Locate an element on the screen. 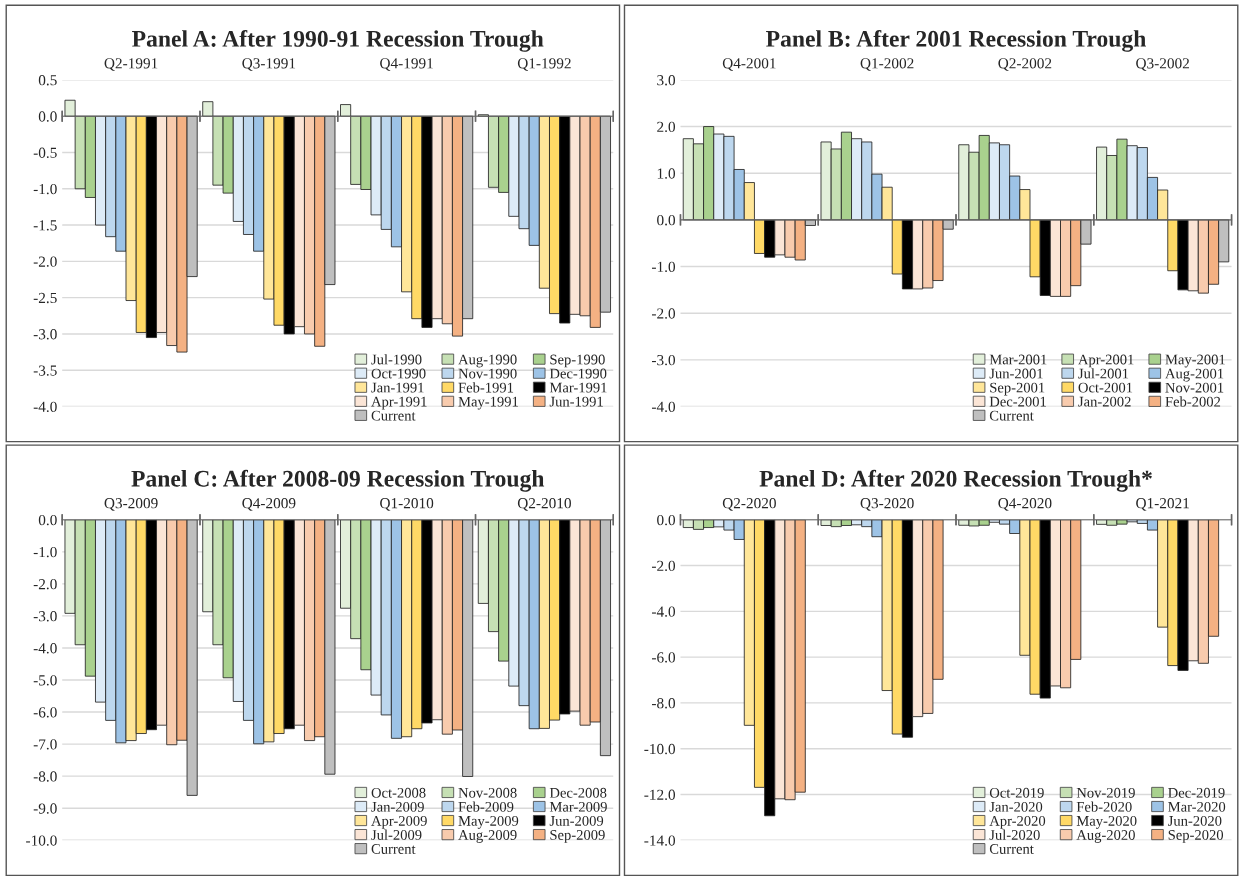 This screenshot has width=1244, height=878. legend-label: Sep-2020 is located at coordinates (1196, 836).